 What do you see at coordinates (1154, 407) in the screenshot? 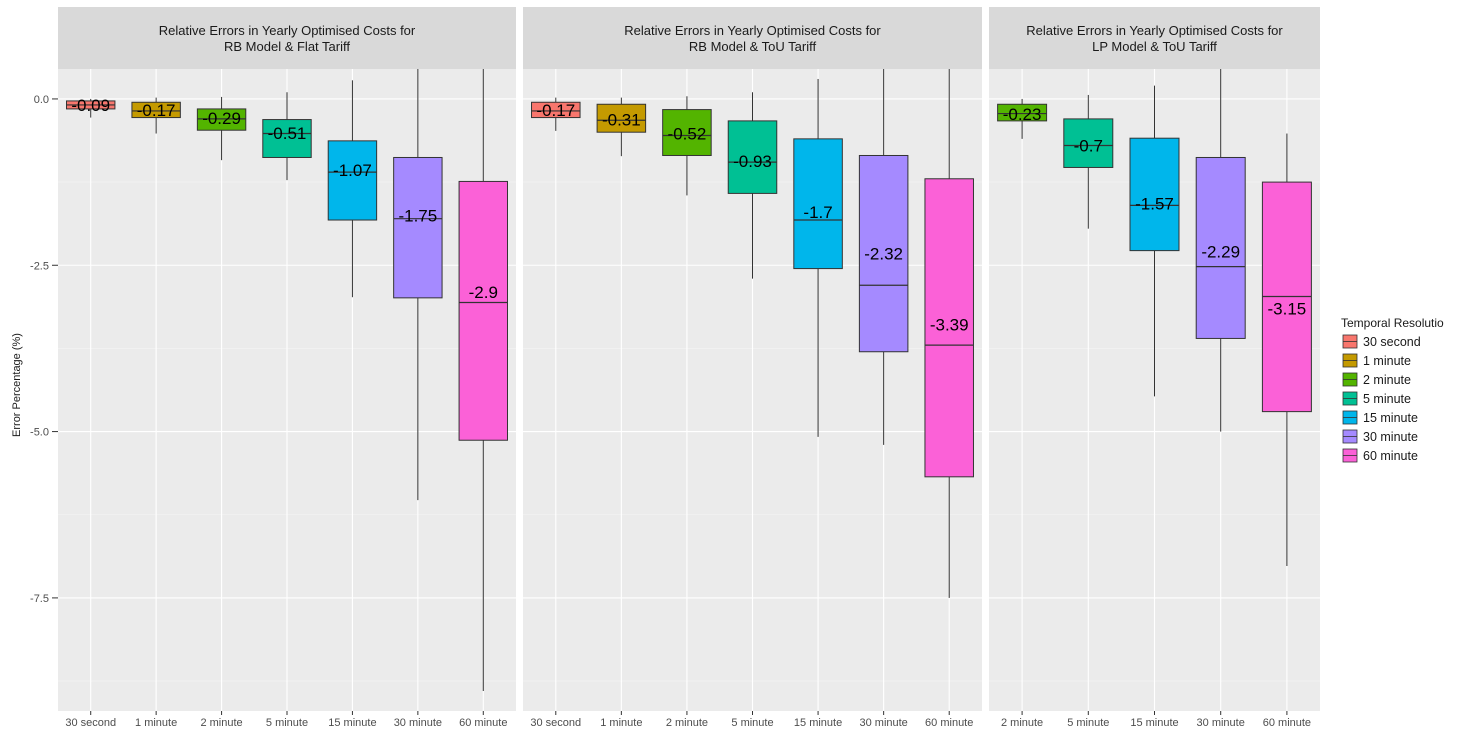
I see `box-15-minute: -1.57 15 minute` at bounding box center [1154, 407].